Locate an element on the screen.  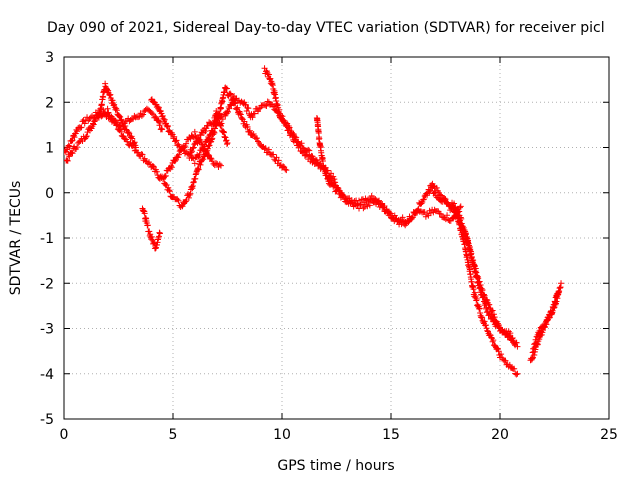
y-tick-label: -4 is located at coordinates (47, 375).